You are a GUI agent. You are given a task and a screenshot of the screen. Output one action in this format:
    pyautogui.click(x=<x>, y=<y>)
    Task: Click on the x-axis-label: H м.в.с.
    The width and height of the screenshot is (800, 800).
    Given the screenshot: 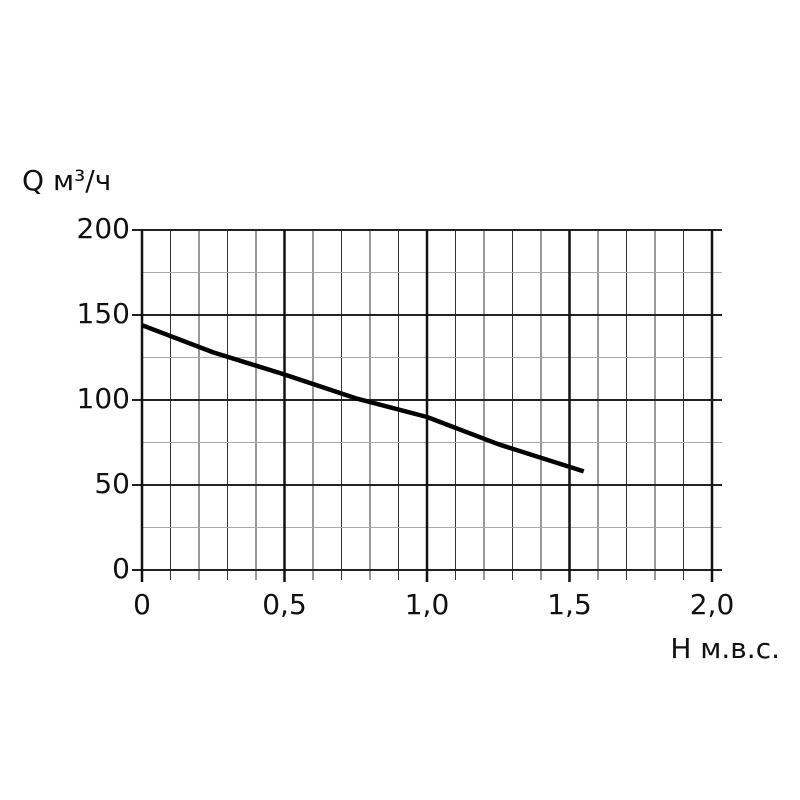 What is the action you would take?
    pyautogui.click(x=725, y=648)
    